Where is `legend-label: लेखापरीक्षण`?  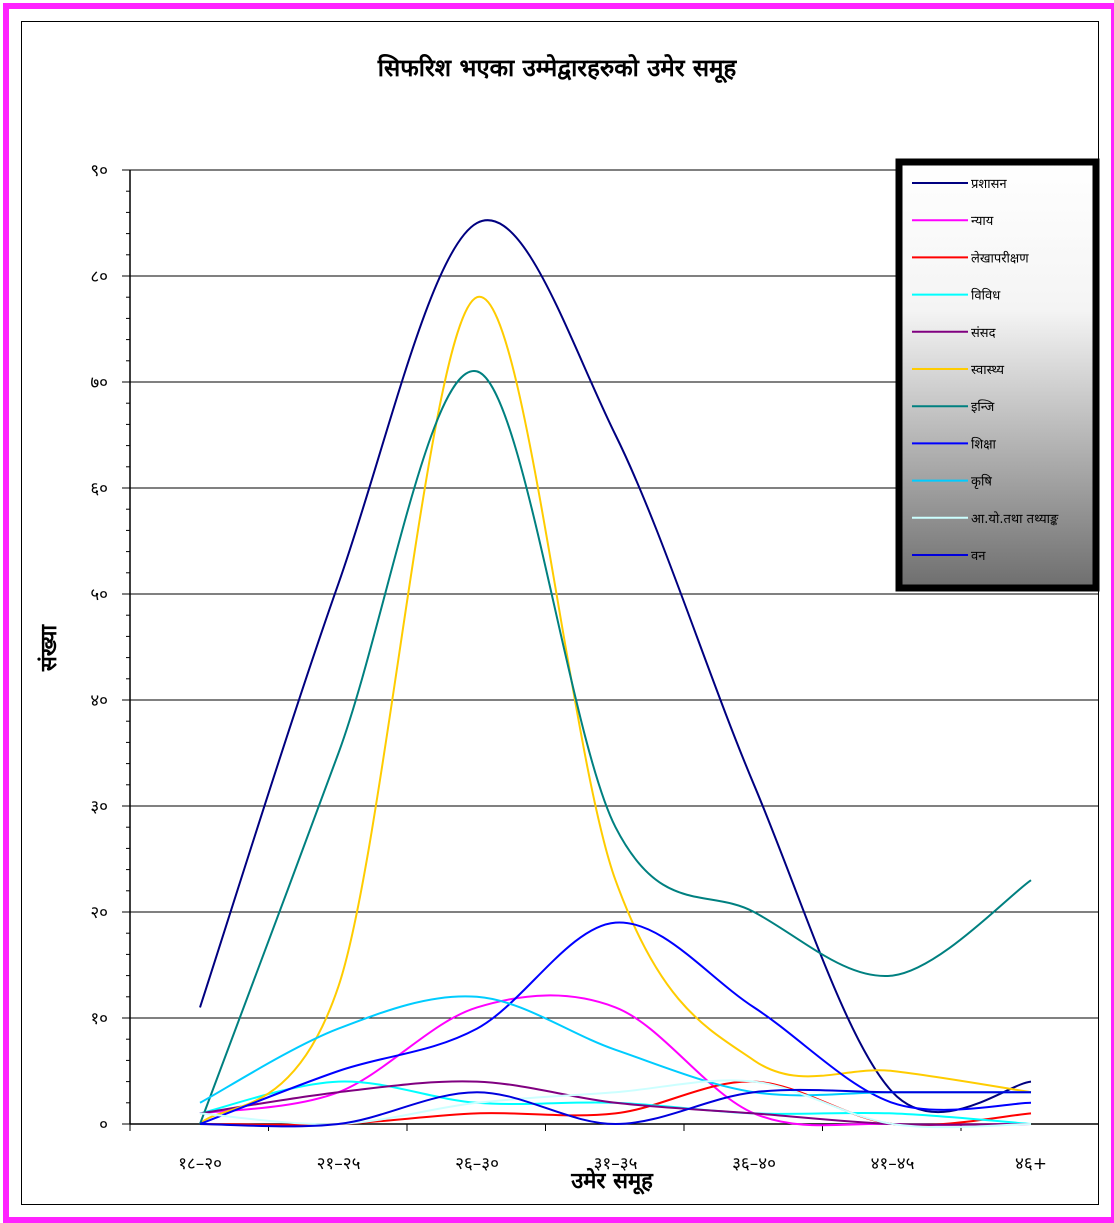
legend-label: लेखापरीक्षण is located at coordinates (1000, 258).